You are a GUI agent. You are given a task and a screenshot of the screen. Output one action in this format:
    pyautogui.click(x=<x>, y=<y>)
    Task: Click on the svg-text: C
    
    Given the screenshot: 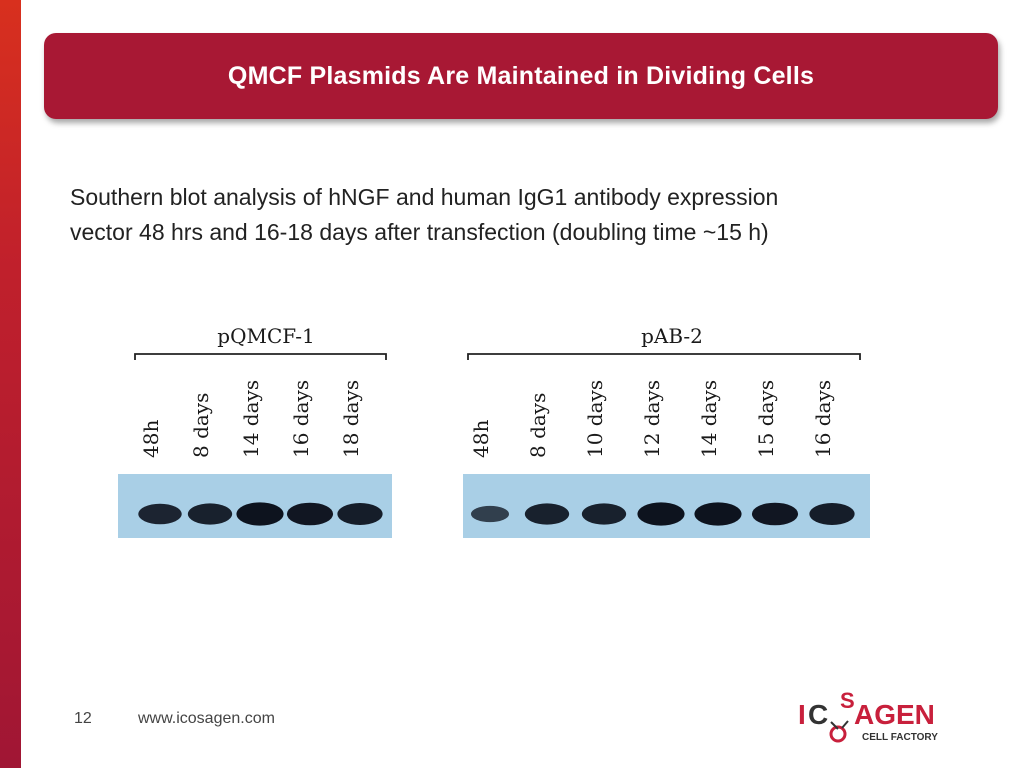 What is the action you would take?
    pyautogui.click(x=818, y=714)
    